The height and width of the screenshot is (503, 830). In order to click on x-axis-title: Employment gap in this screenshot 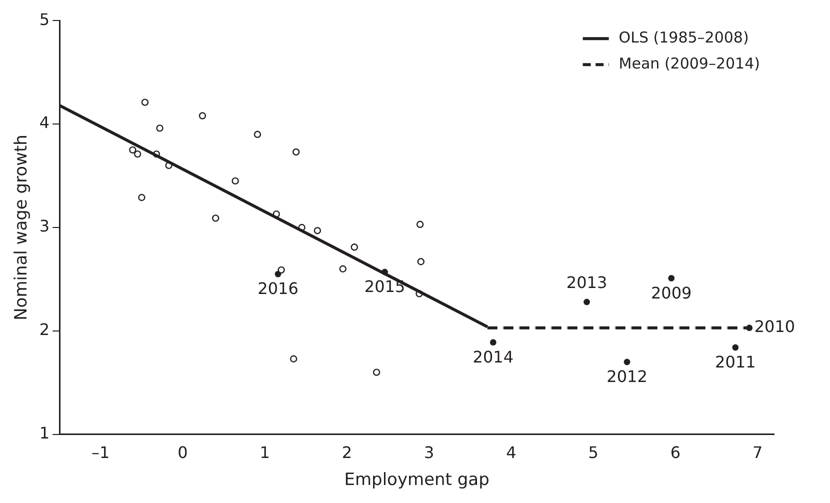, I will do `click(417, 480)`.